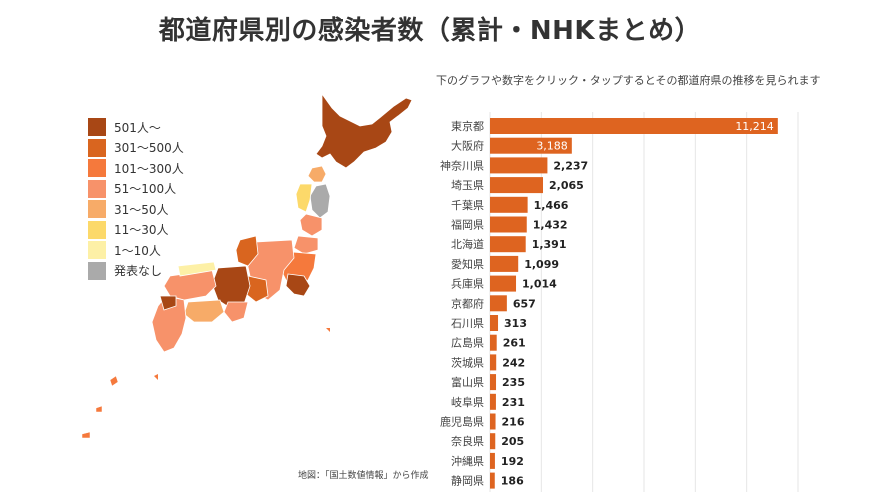 This screenshot has width=894, height=496. Describe the element at coordinates (512, 441) in the screenshot. I see `value-label: 205` at that location.